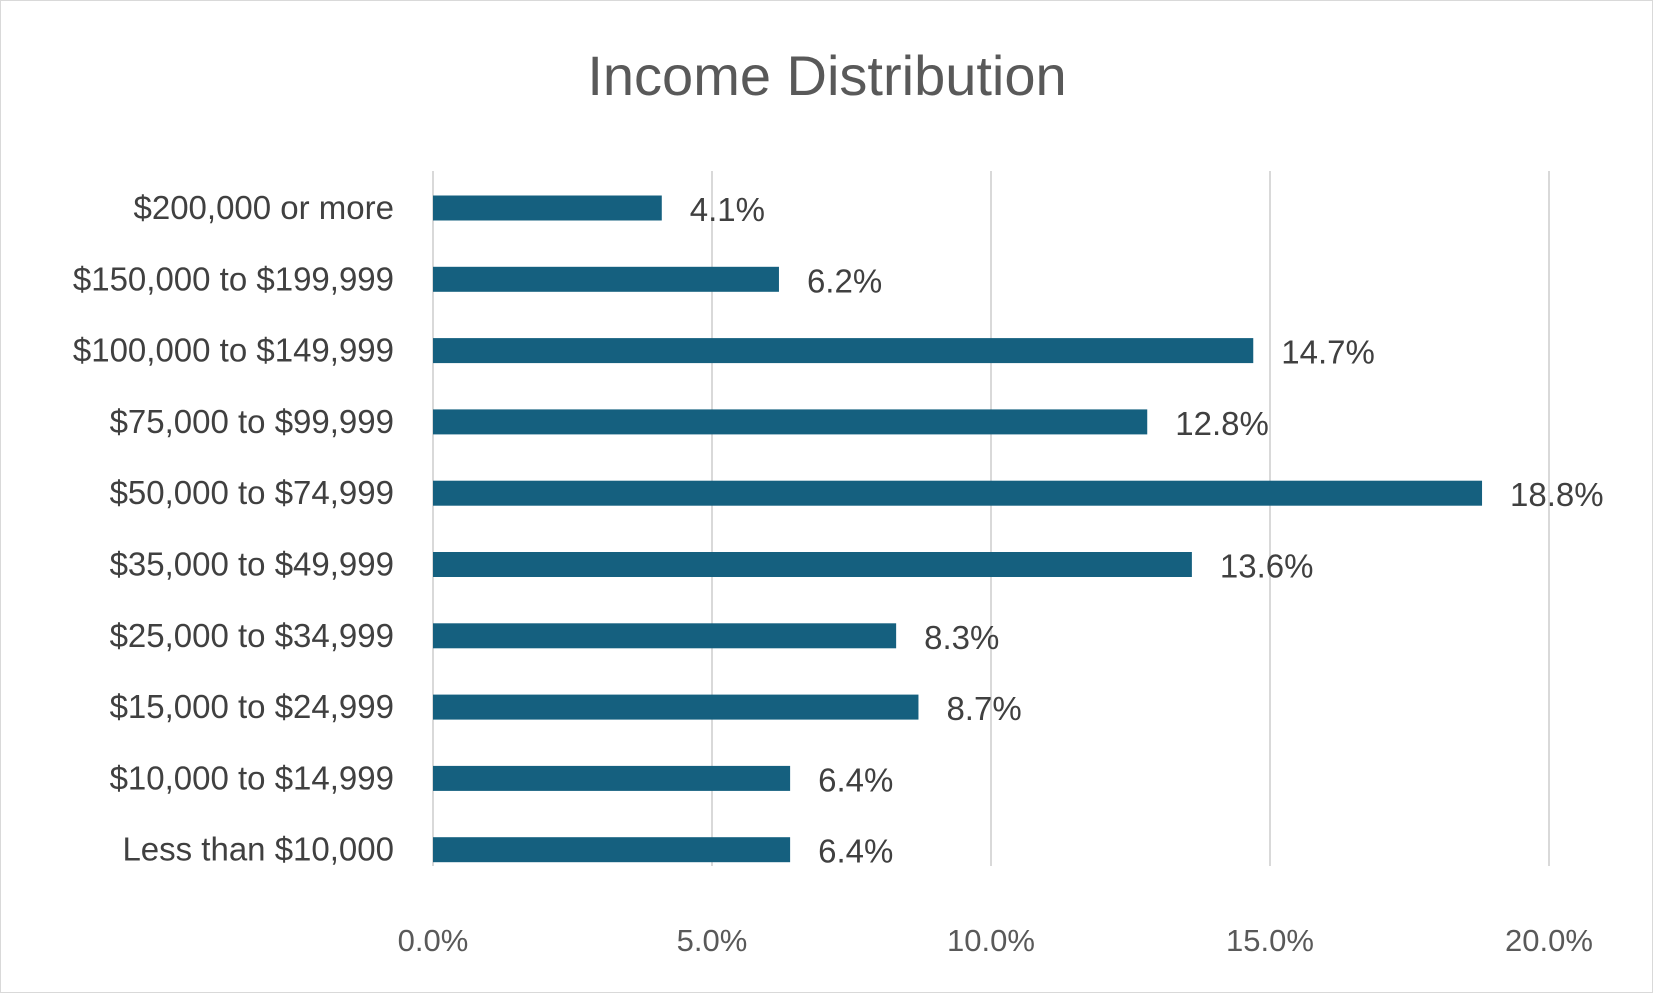  Describe the element at coordinates (1549, 940) in the screenshot. I see `x-tick-label: 20.0%` at that location.